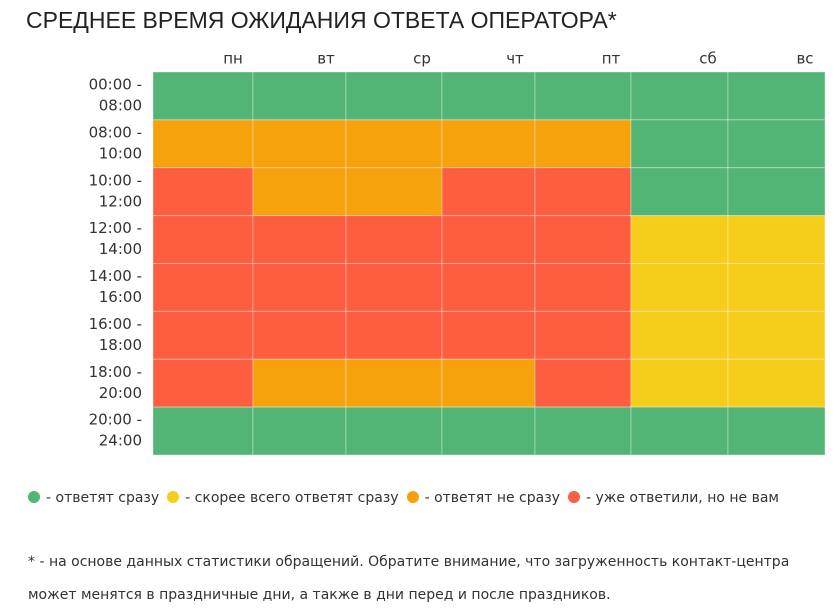 This screenshot has height=615, width=836. Describe the element at coordinates (120, 441) in the screenshot. I see `slot-to: 24:00` at that location.